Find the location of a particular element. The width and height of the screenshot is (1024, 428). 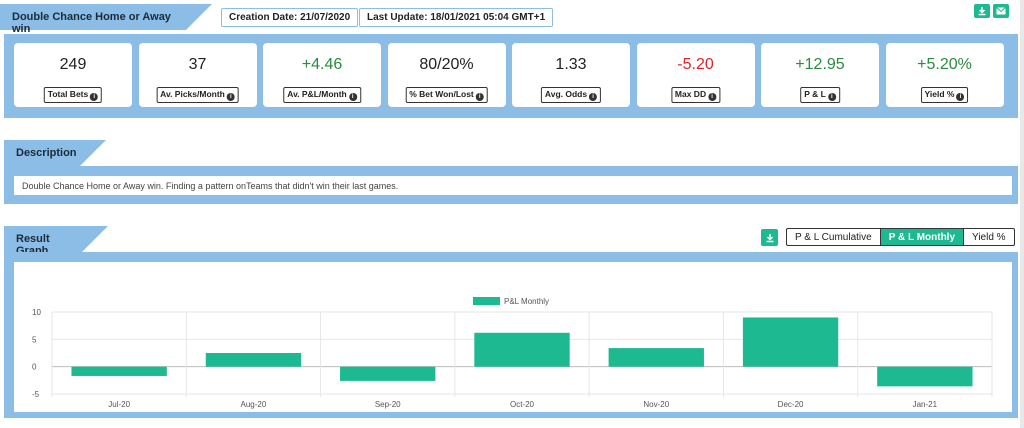

y-tick-label: 0 is located at coordinates (34, 367).